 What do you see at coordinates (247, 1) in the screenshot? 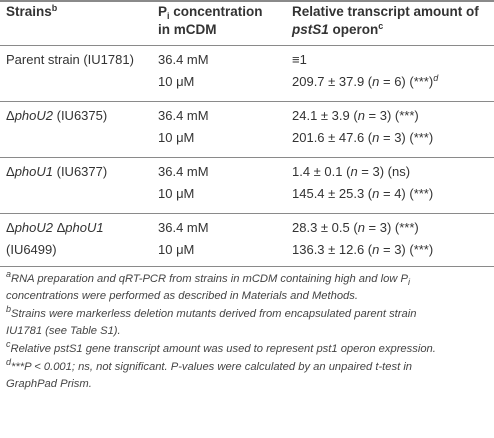
I see `table-top-rule` at bounding box center [247, 1].